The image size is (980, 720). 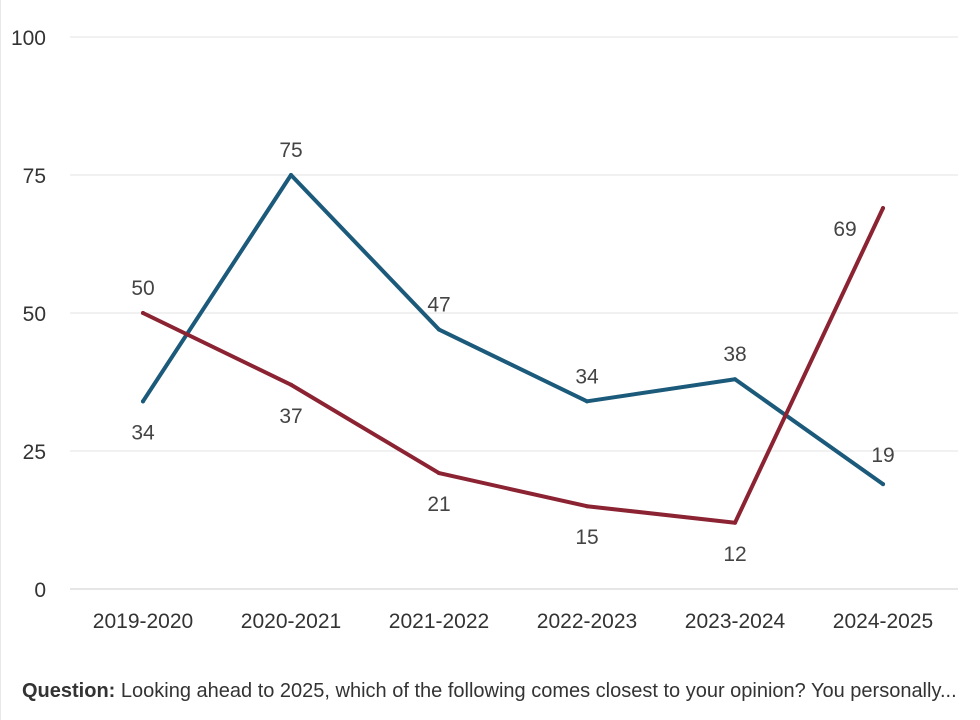 I want to click on x-tick-label: 2020-2021, so click(x=291, y=621).